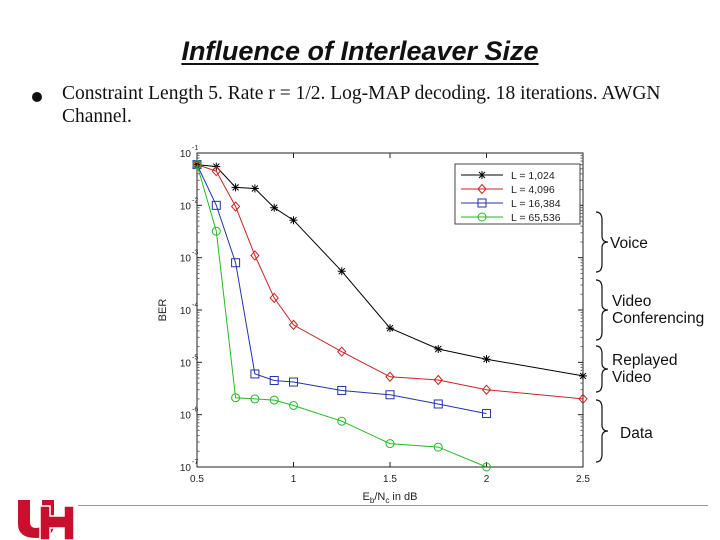 The height and width of the screenshot is (540, 720). Describe the element at coordinates (186, 259) in the screenshot. I see `y-tick-label-2: 10` at that location.